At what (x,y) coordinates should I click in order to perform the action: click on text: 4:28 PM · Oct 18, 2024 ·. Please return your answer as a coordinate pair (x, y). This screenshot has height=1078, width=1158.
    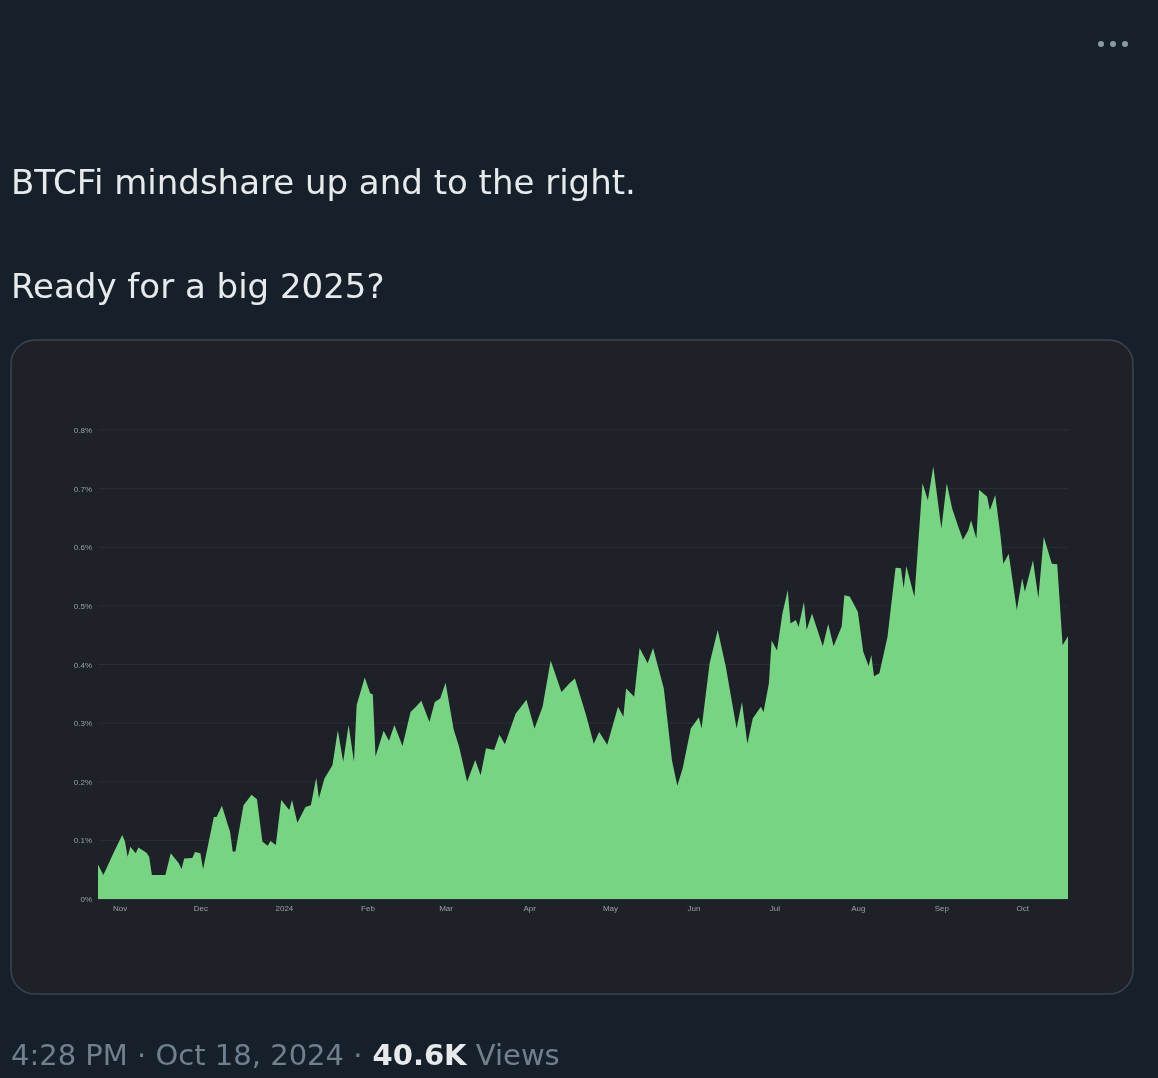
    Looking at the image, I should click on (187, 1055).